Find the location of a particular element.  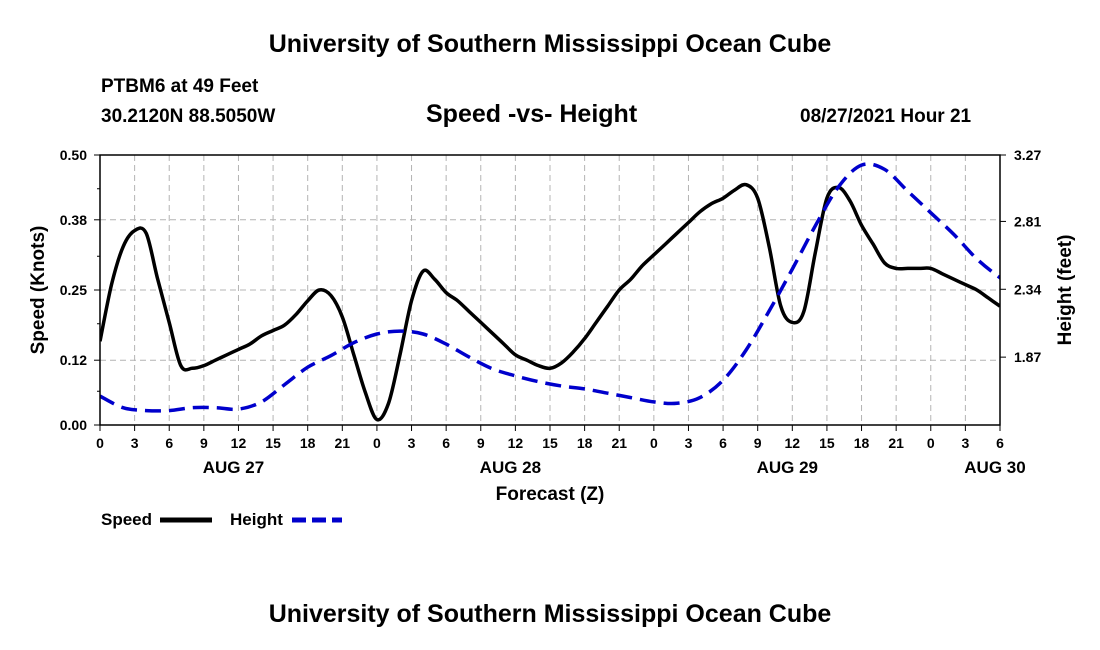

y-left-tick-label: 0.25 is located at coordinates (73, 290).